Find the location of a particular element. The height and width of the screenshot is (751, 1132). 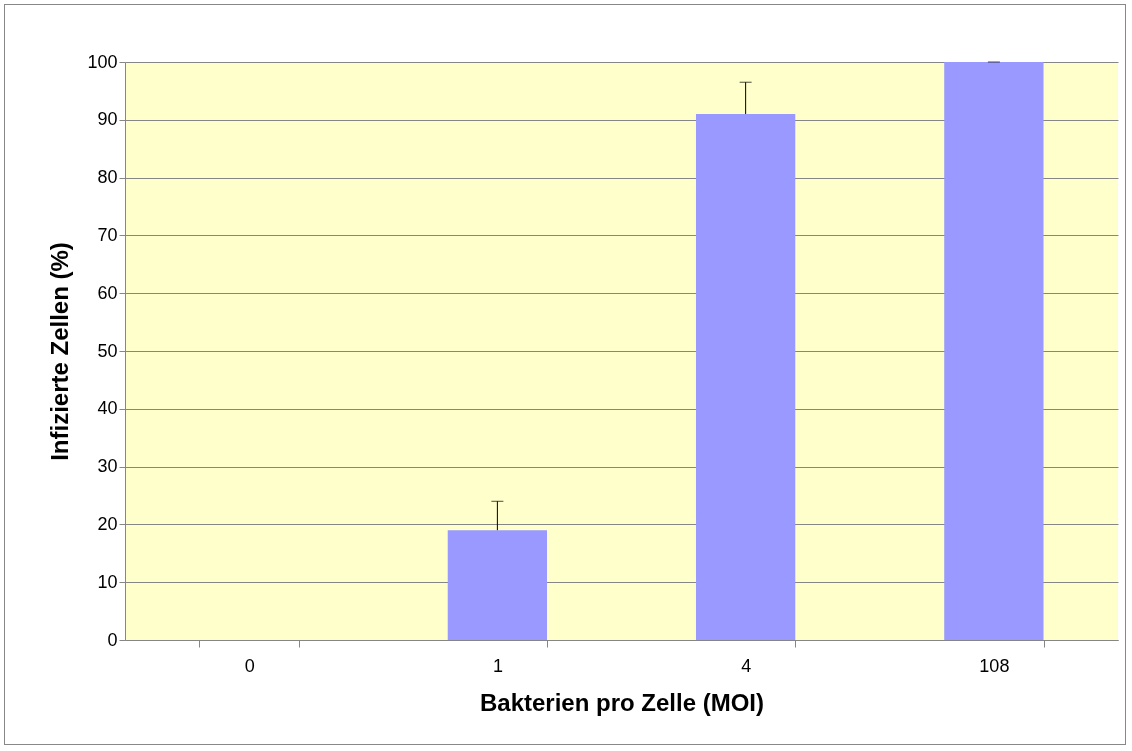

y-tick-label: 30 is located at coordinates (107, 466).